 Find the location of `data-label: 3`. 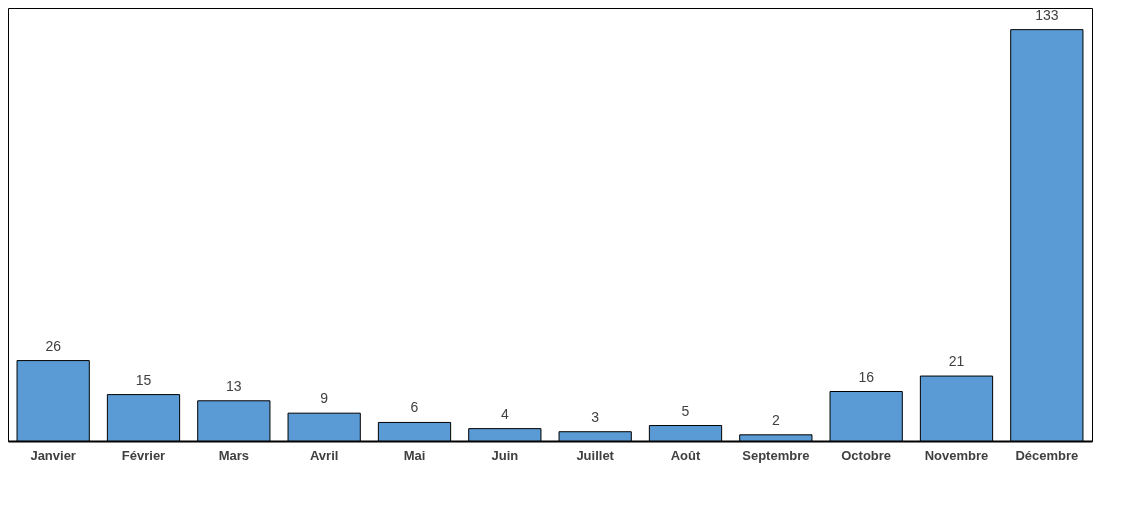

data-label: 3 is located at coordinates (595, 416).